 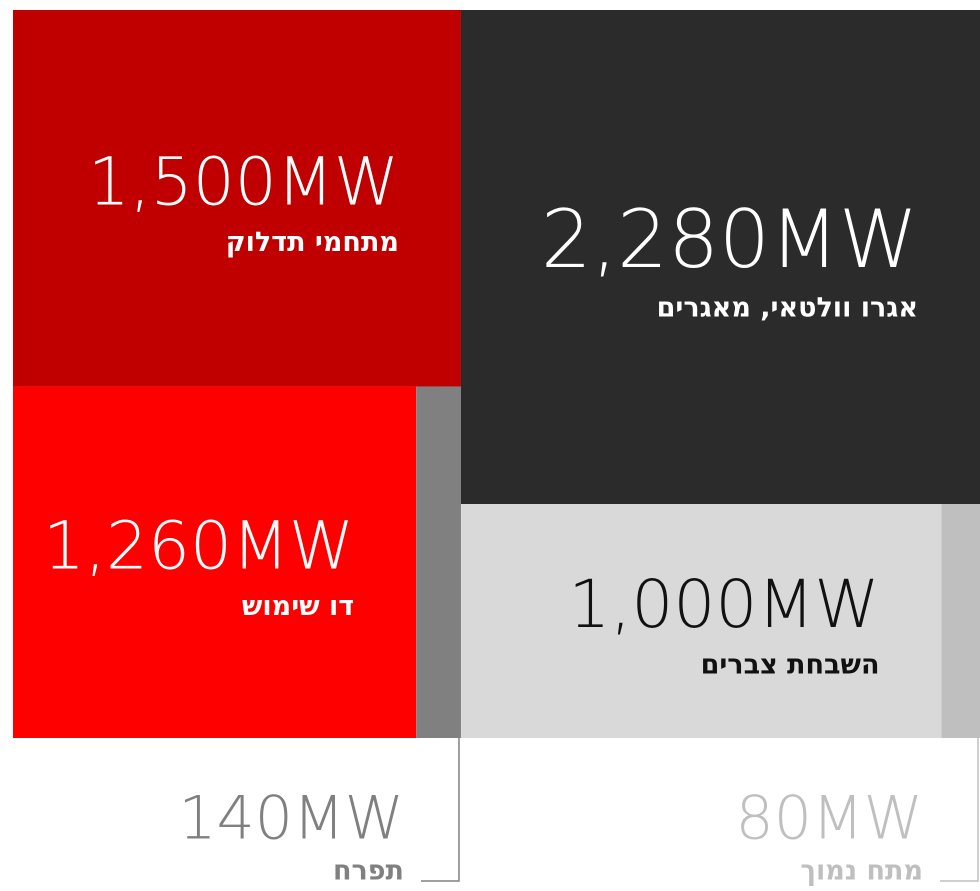 I want to click on tile-name: השבחת צברים, so click(x=790, y=665).